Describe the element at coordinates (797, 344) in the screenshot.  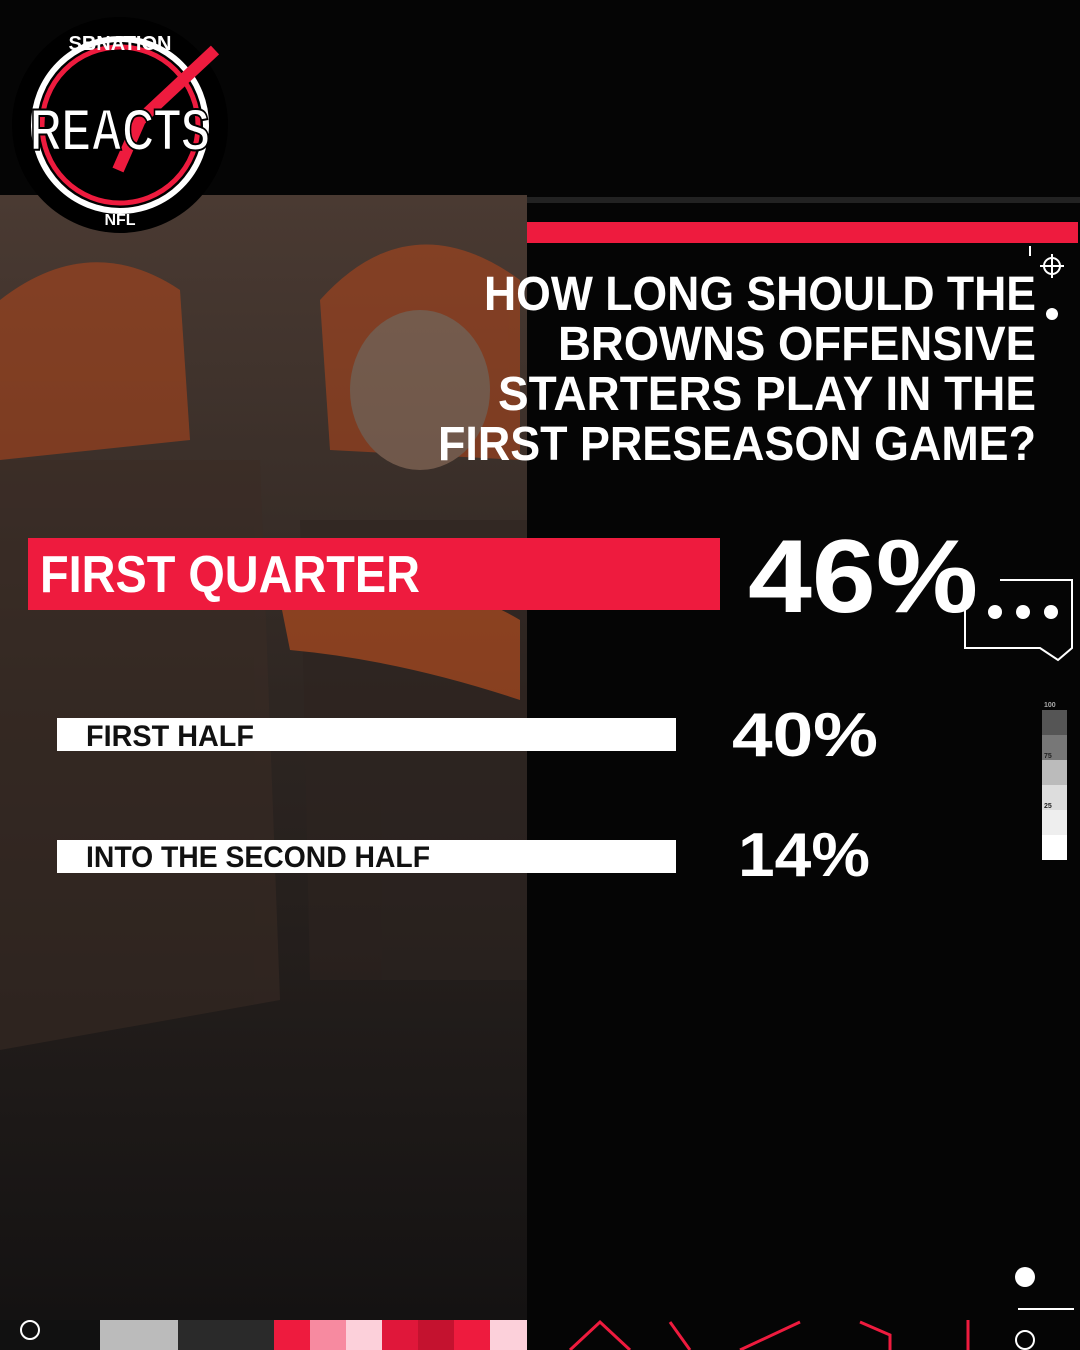
I see `question-line: BROWNS OFFENSIVE` at that location.